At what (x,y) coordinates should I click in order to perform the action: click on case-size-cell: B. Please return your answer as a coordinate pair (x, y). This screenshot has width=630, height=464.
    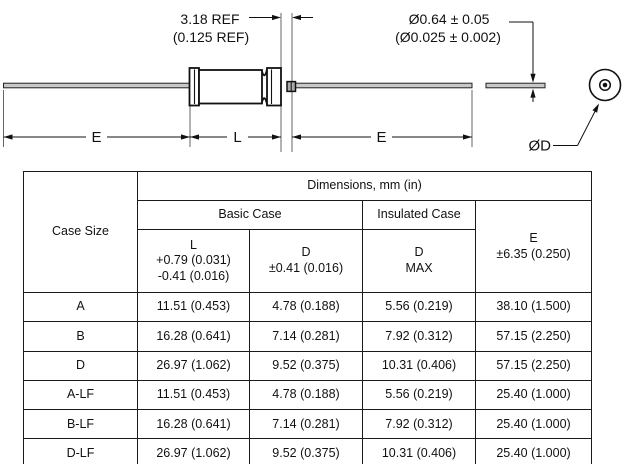
    Looking at the image, I should click on (80, 336).